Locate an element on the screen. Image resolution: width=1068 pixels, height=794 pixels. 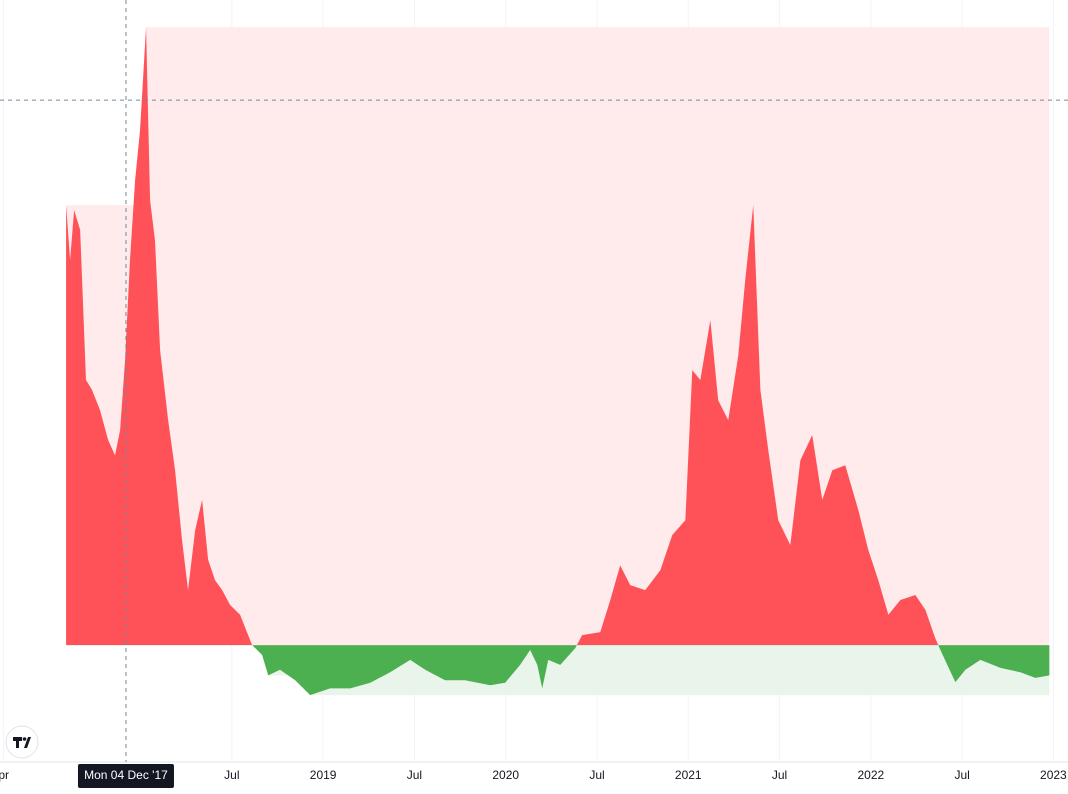
logo is located at coordinates (22, 742).